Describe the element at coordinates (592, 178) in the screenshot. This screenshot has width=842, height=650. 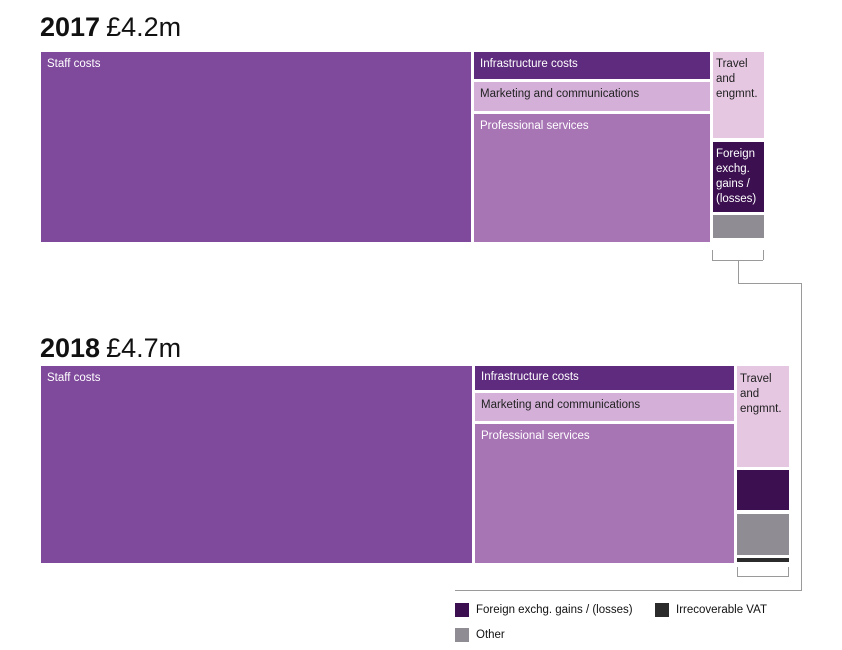
I see `rect-2017-professional: Professional services` at that location.